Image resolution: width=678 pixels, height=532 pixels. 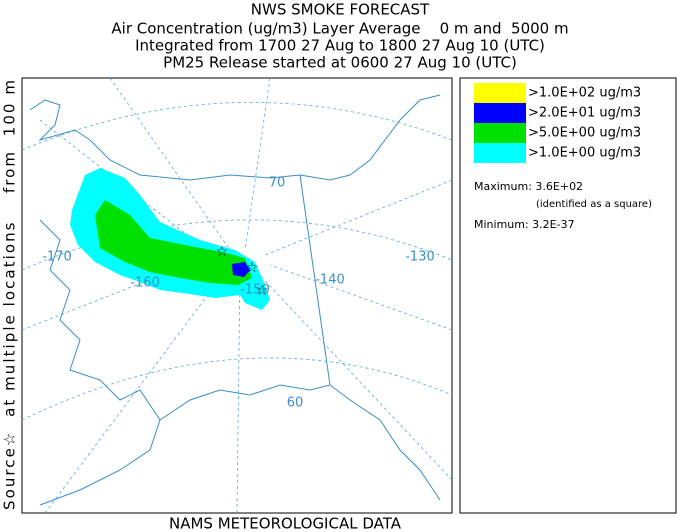 What do you see at coordinates (340, 10) in the screenshot?
I see `title: NWS SMOKE FORECAST` at bounding box center [340, 10].